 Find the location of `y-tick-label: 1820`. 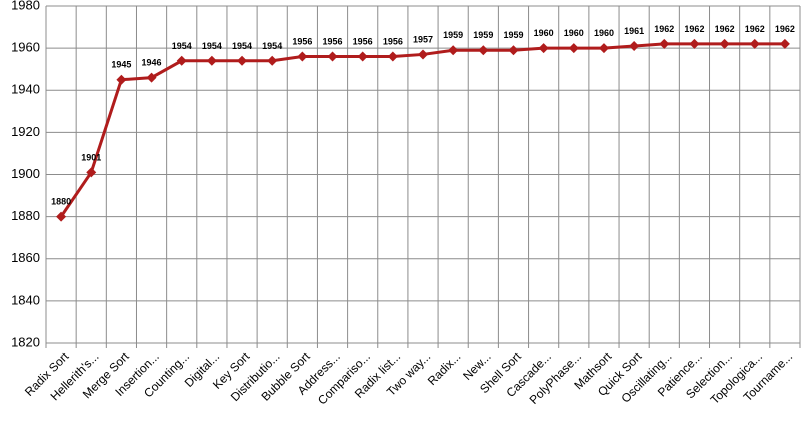

y-tick-label: 1820 is located at coordinates (25, 341).